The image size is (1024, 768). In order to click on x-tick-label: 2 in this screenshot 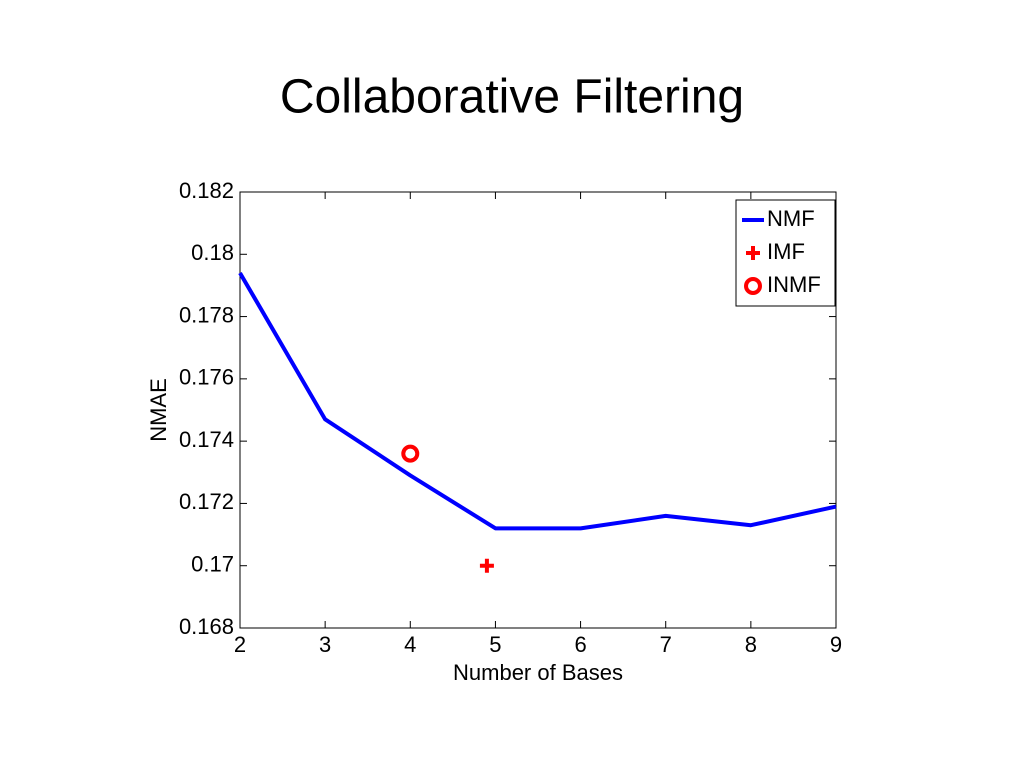, I will do `click(240, 644)`.